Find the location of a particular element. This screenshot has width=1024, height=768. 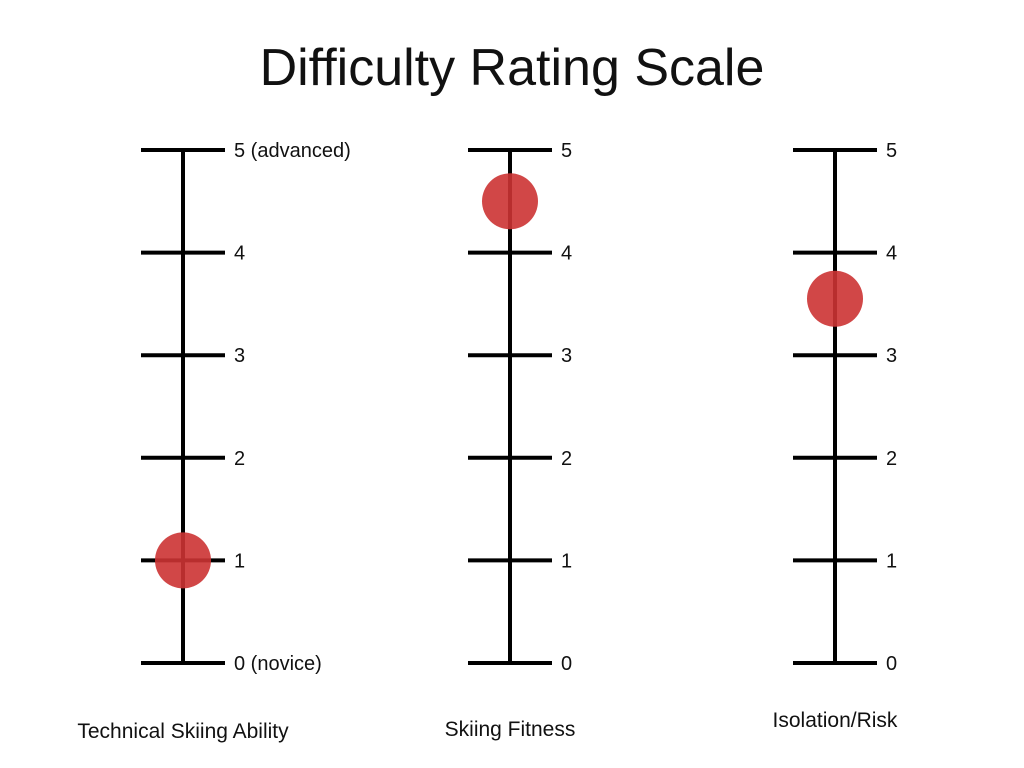

tick-label: 5 (advanced) is located at coordinates (292, 151).